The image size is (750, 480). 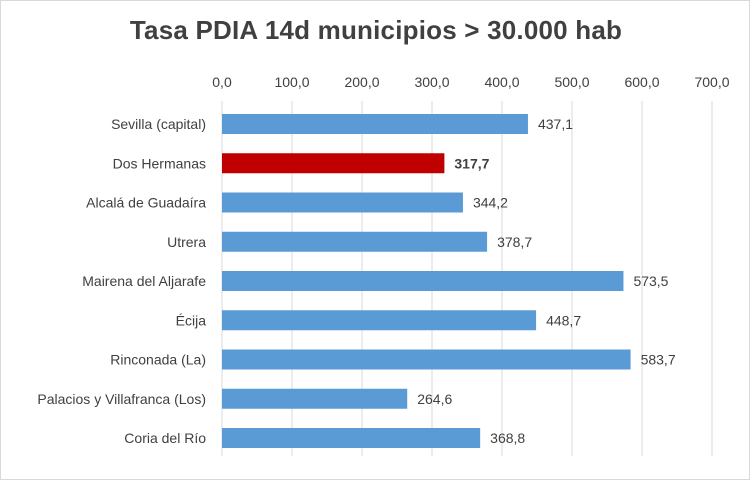 I want to click on data-label: 344,2, so click(x=490, y=203).